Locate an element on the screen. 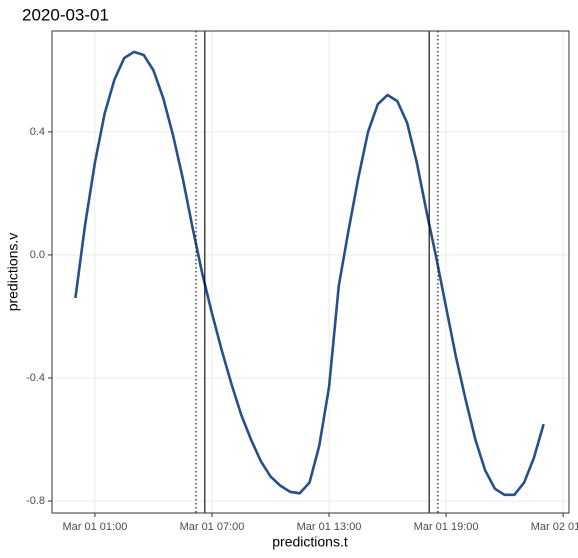  y-tick-label: 0.4 is located at coordinates (37, 132).